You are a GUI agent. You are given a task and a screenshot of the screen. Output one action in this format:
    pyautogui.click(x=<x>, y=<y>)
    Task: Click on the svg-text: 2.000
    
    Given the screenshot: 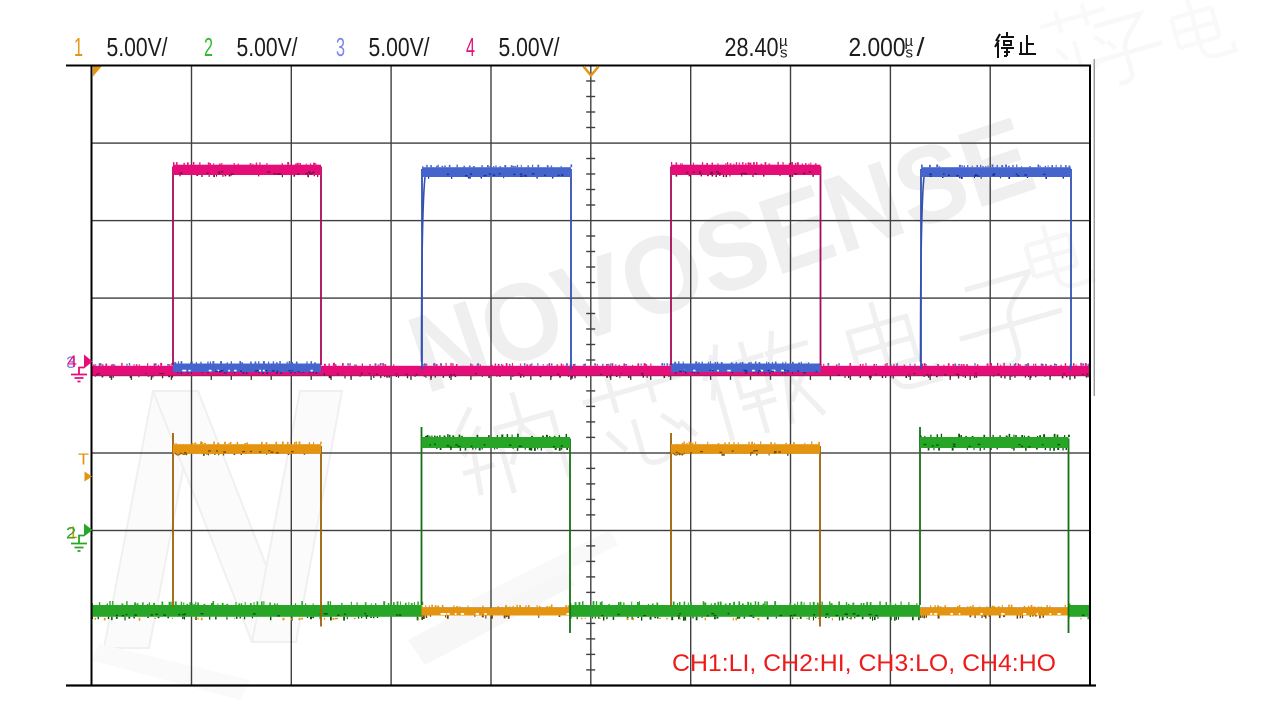 What is the action you would take?
    pyautogui.click(x=877, y=47)
    